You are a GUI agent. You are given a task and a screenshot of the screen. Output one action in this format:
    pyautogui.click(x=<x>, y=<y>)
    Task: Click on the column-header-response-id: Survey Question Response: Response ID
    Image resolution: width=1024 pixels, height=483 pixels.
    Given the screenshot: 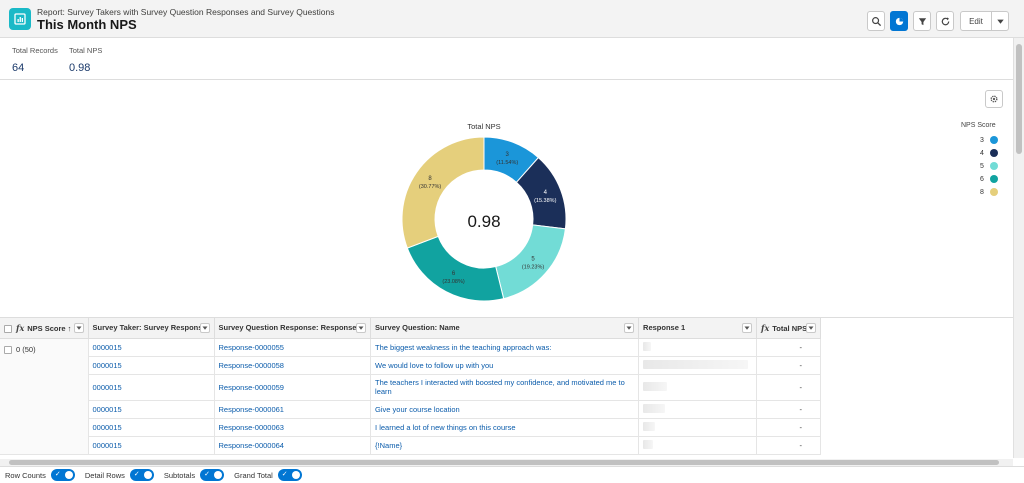 What is the action you would take?
    pyautogui.click(x=293, y=328)
    